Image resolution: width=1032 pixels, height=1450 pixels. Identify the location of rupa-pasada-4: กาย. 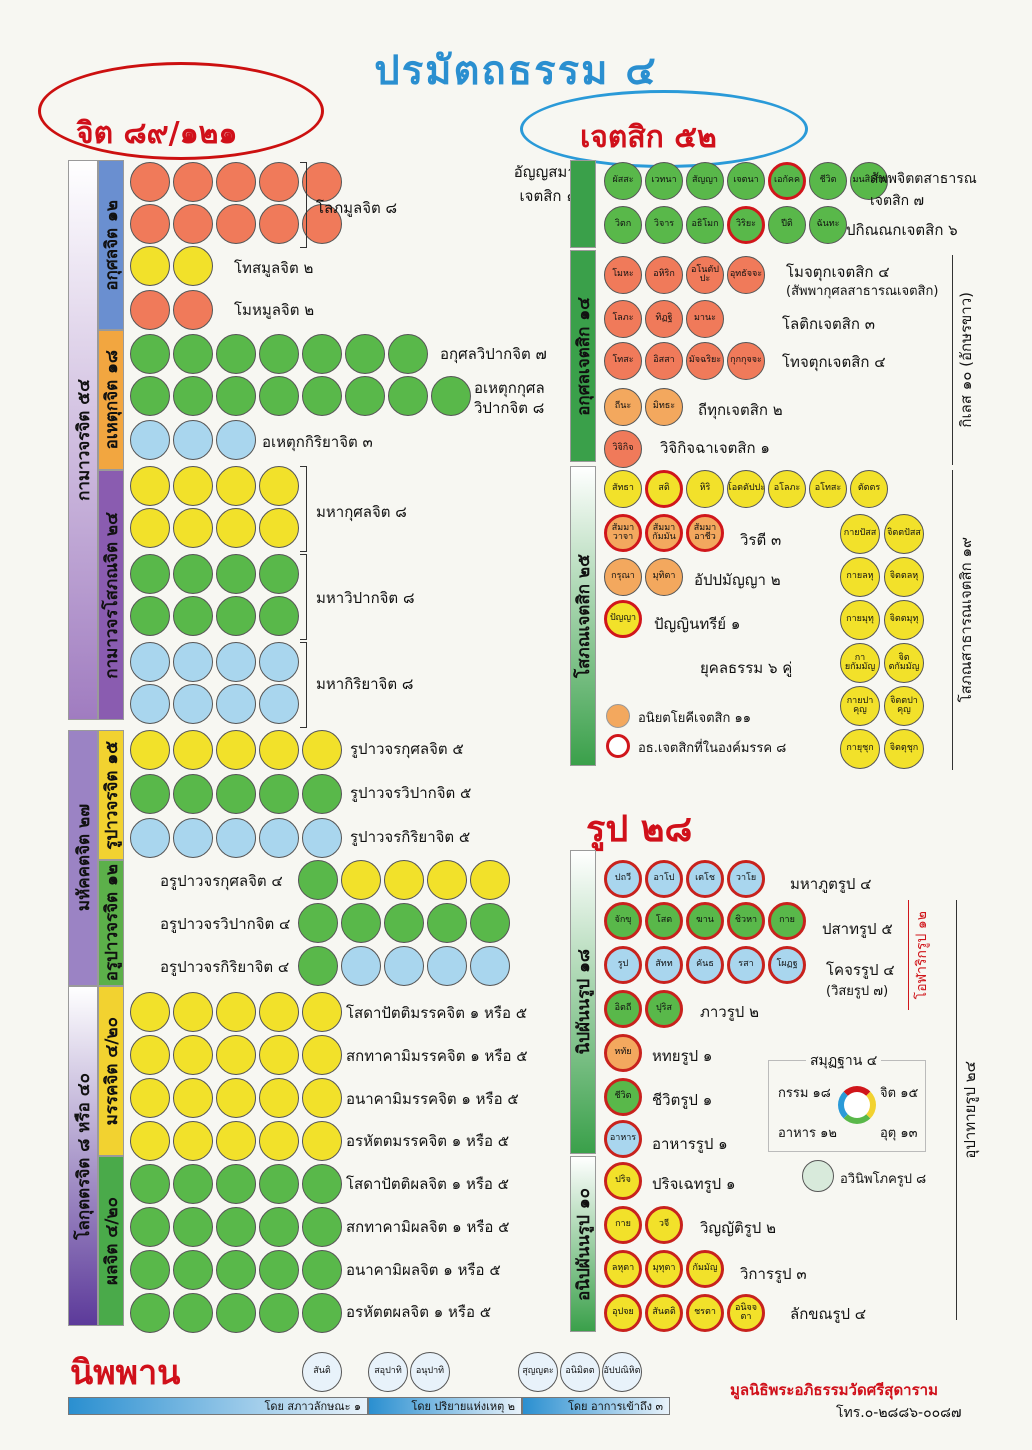
(787, 921).